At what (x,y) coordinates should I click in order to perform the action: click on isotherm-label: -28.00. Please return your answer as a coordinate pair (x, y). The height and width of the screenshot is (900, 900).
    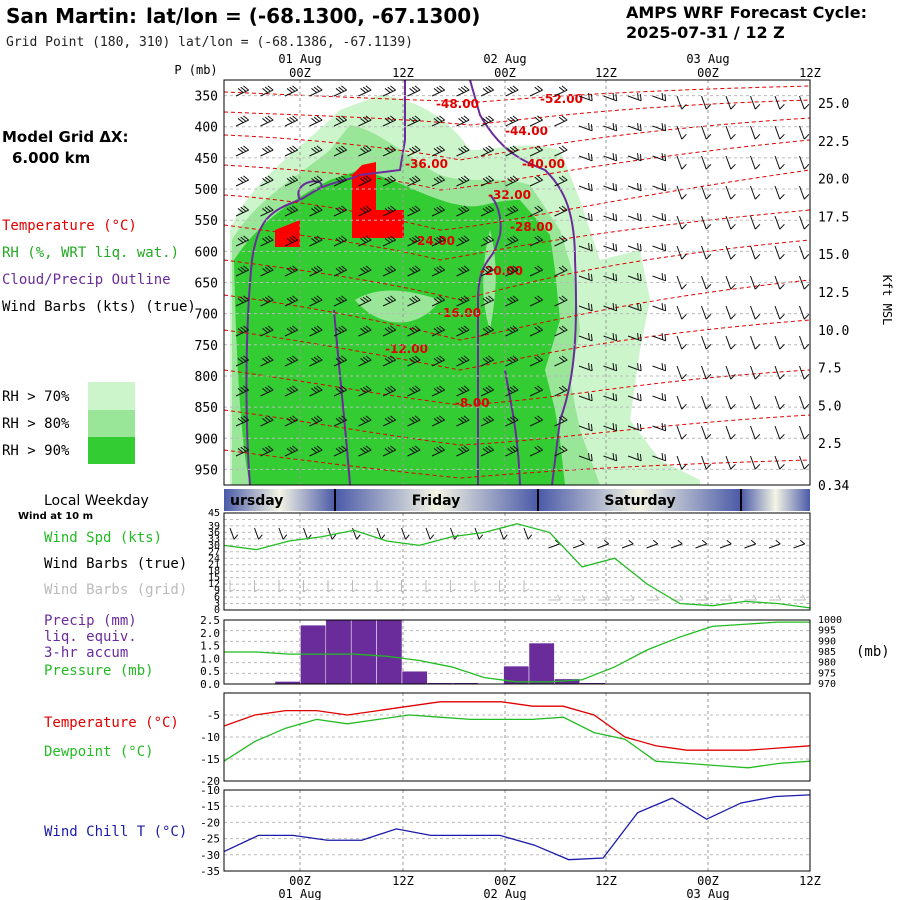
    Looking at the image, I should click on (531, 227).